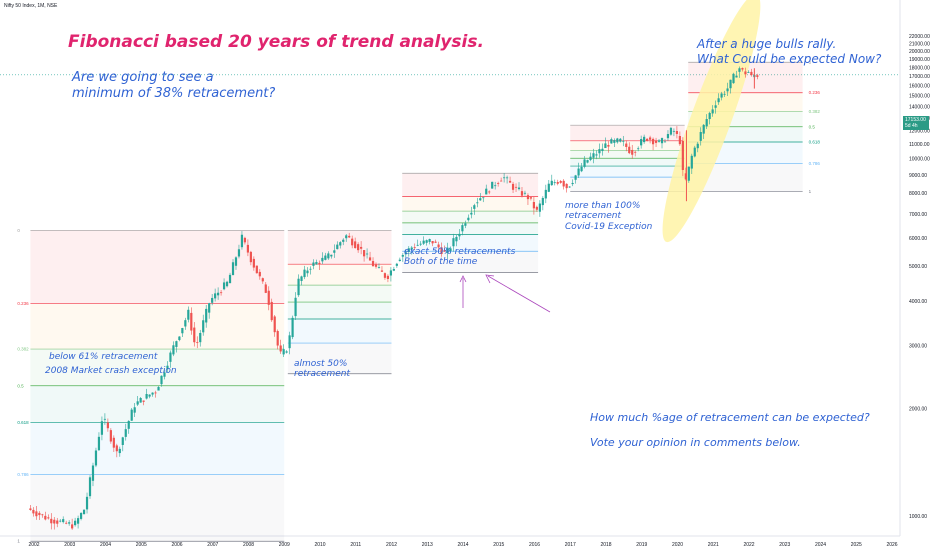 This screenshot has width=932, height=550. I want to click on rally-highlight, so click(711, 121).